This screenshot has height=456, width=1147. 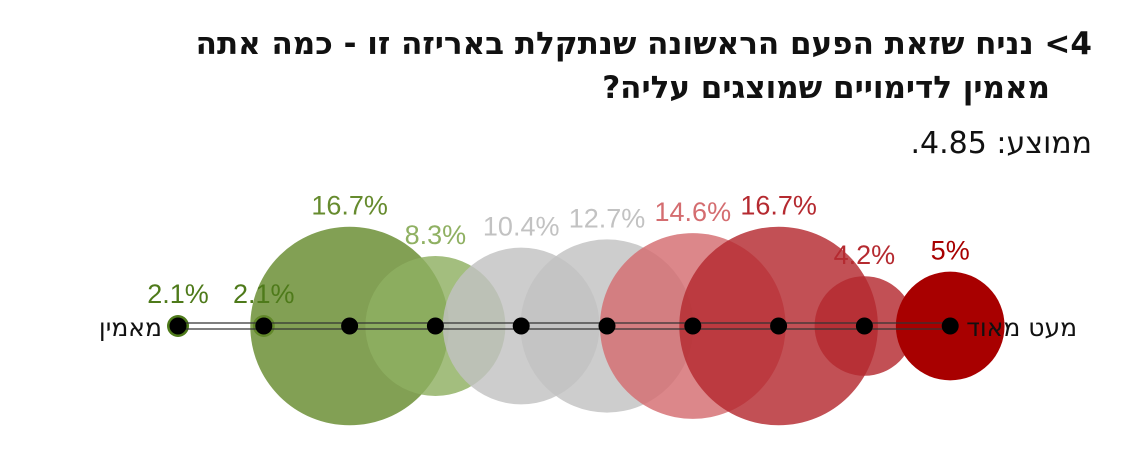 I want to click on value-label-4: 8.3%, so click(x=436, y=235).